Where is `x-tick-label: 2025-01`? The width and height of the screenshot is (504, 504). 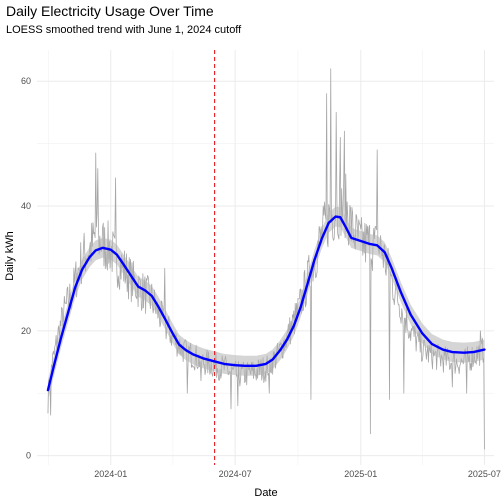
x-tick-label: 2025-01 is located at coordinates (360, 474).